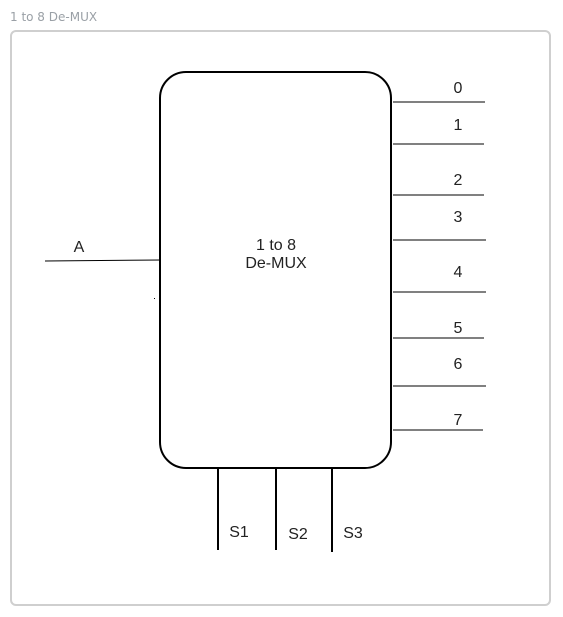  What do you see at coordinates (458, 180) in the screenshot?
I see `output-label-2: 2` at bounding box center [458, 180].